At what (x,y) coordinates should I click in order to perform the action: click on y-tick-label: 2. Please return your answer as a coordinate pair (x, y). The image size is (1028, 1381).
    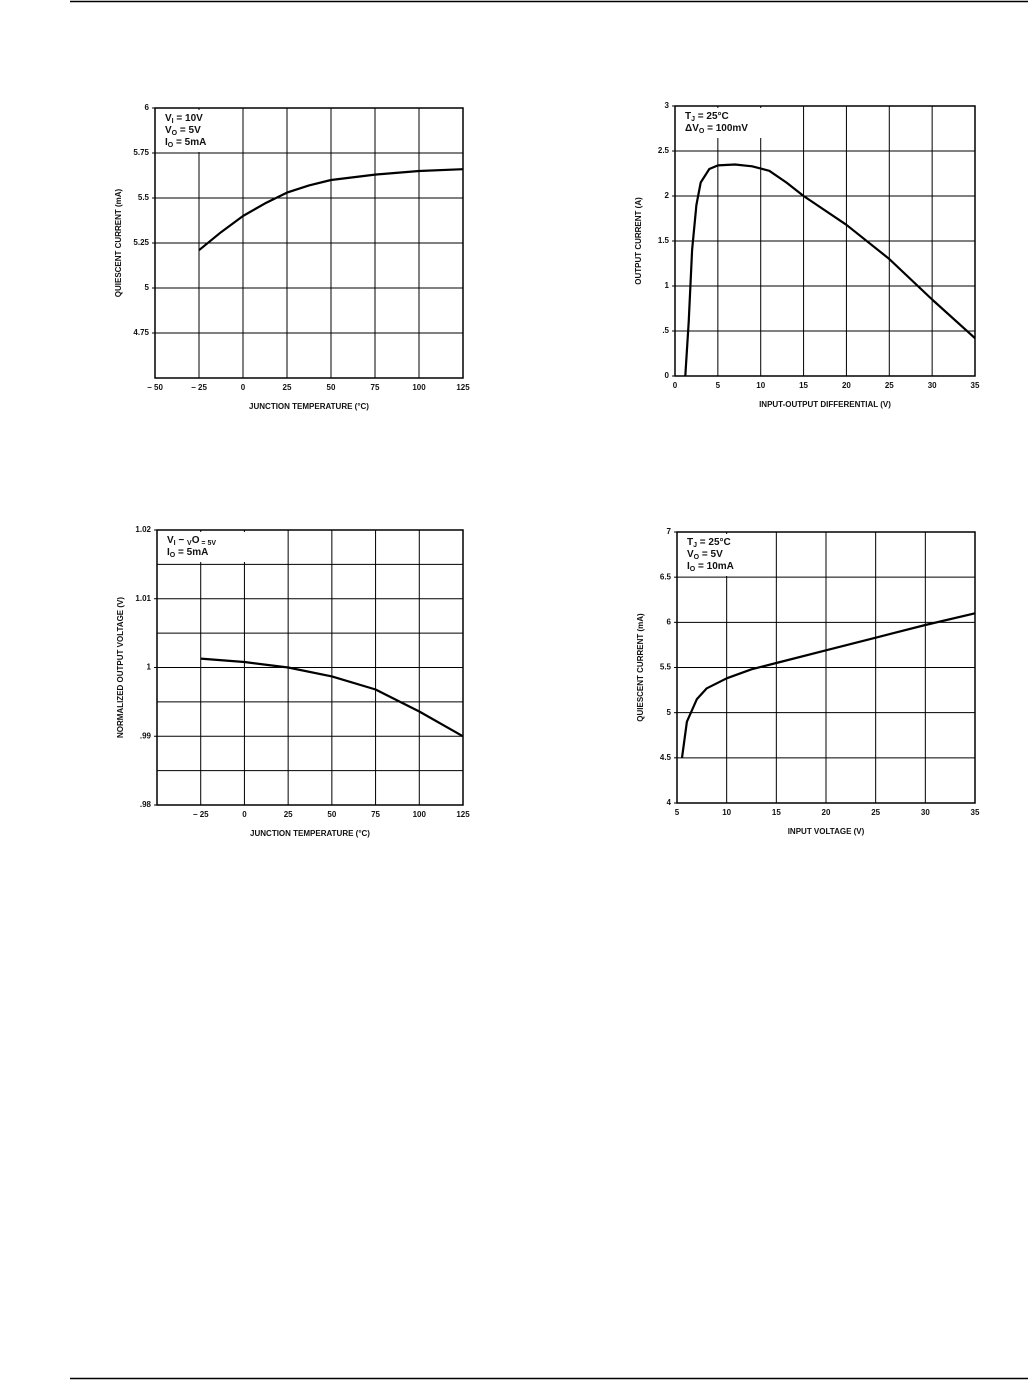
    Looking at the image, I should click on (667, 195).